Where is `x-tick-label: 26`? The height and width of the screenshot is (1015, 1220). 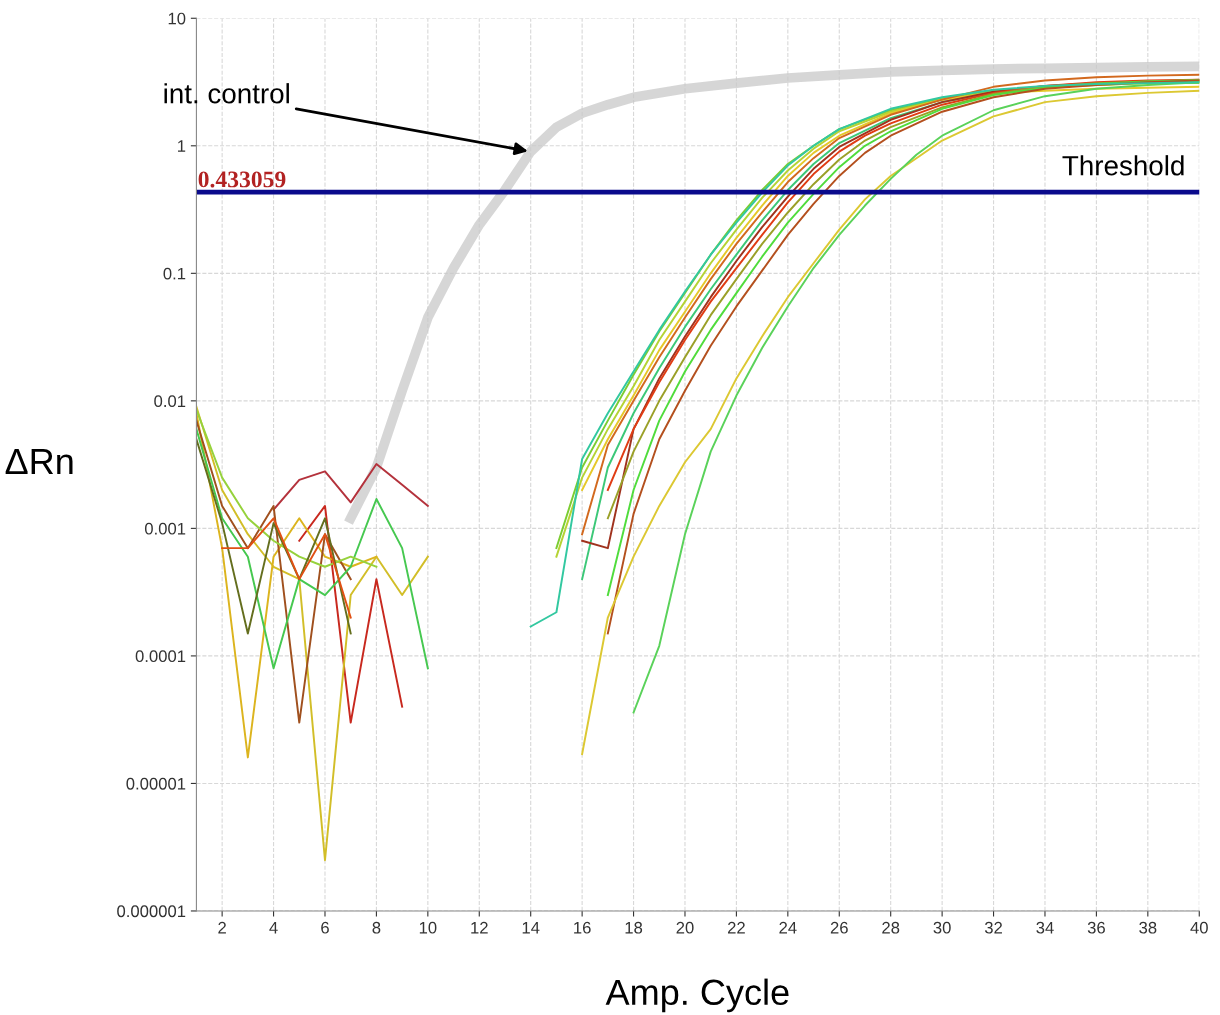
x-tick-label: 26 is located at coordinates (839, 927).